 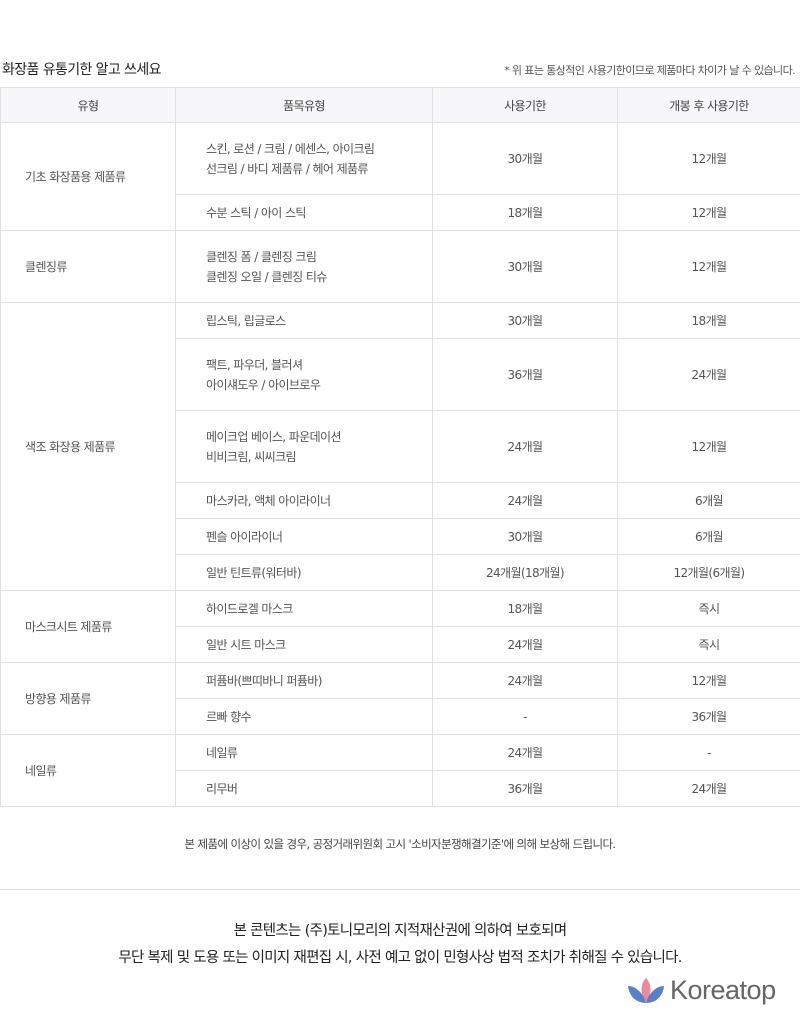 What do you see at coordinates (304, 536) in the screenshot?
I see `item-cell: 펜슬 아이라이너` at bounding box center [304, 536].